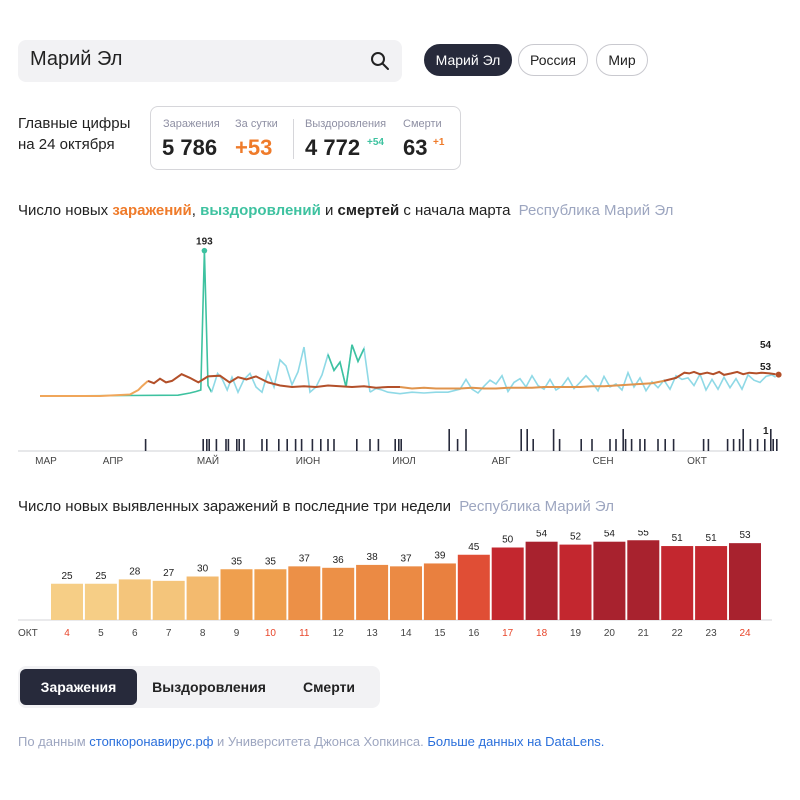  I want to click on trend-title-deaths: смертей, so click(368, 210).